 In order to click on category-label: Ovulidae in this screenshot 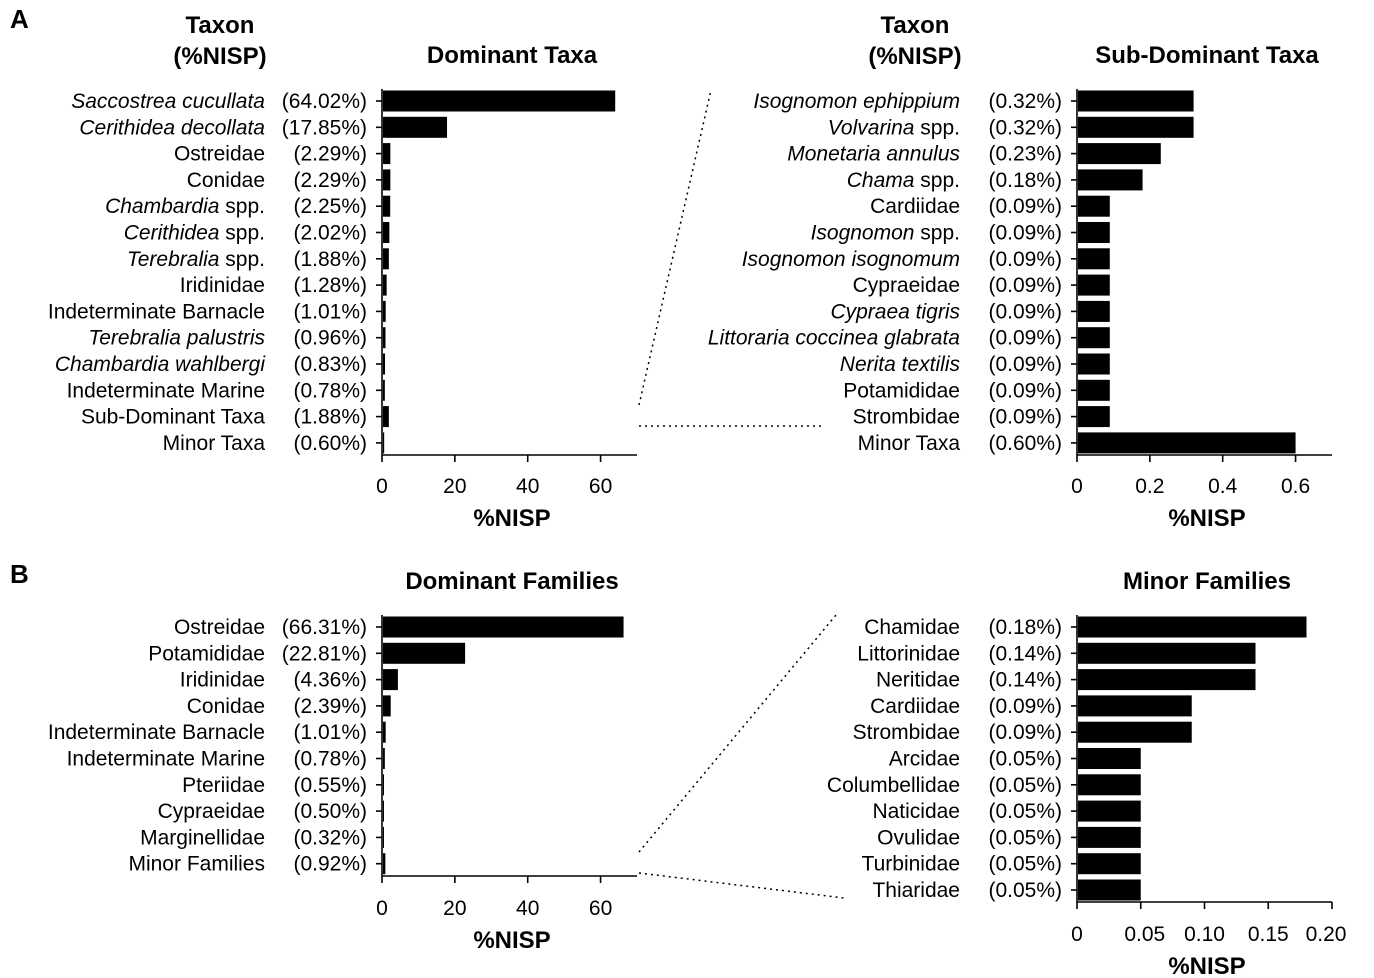, I will do `click(918, 837)`.